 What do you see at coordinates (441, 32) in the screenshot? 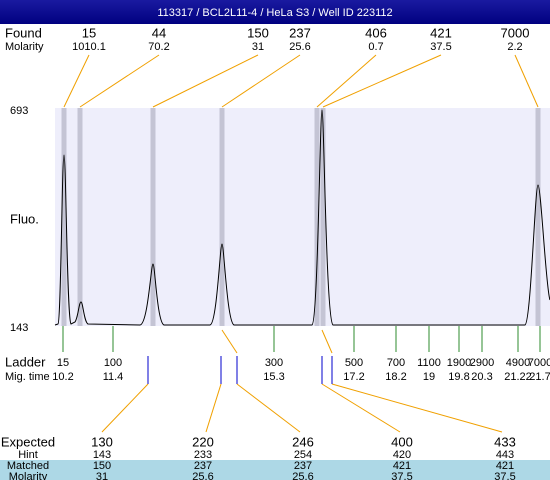
I see `found-size: 421` at bounding box center [441, 32].